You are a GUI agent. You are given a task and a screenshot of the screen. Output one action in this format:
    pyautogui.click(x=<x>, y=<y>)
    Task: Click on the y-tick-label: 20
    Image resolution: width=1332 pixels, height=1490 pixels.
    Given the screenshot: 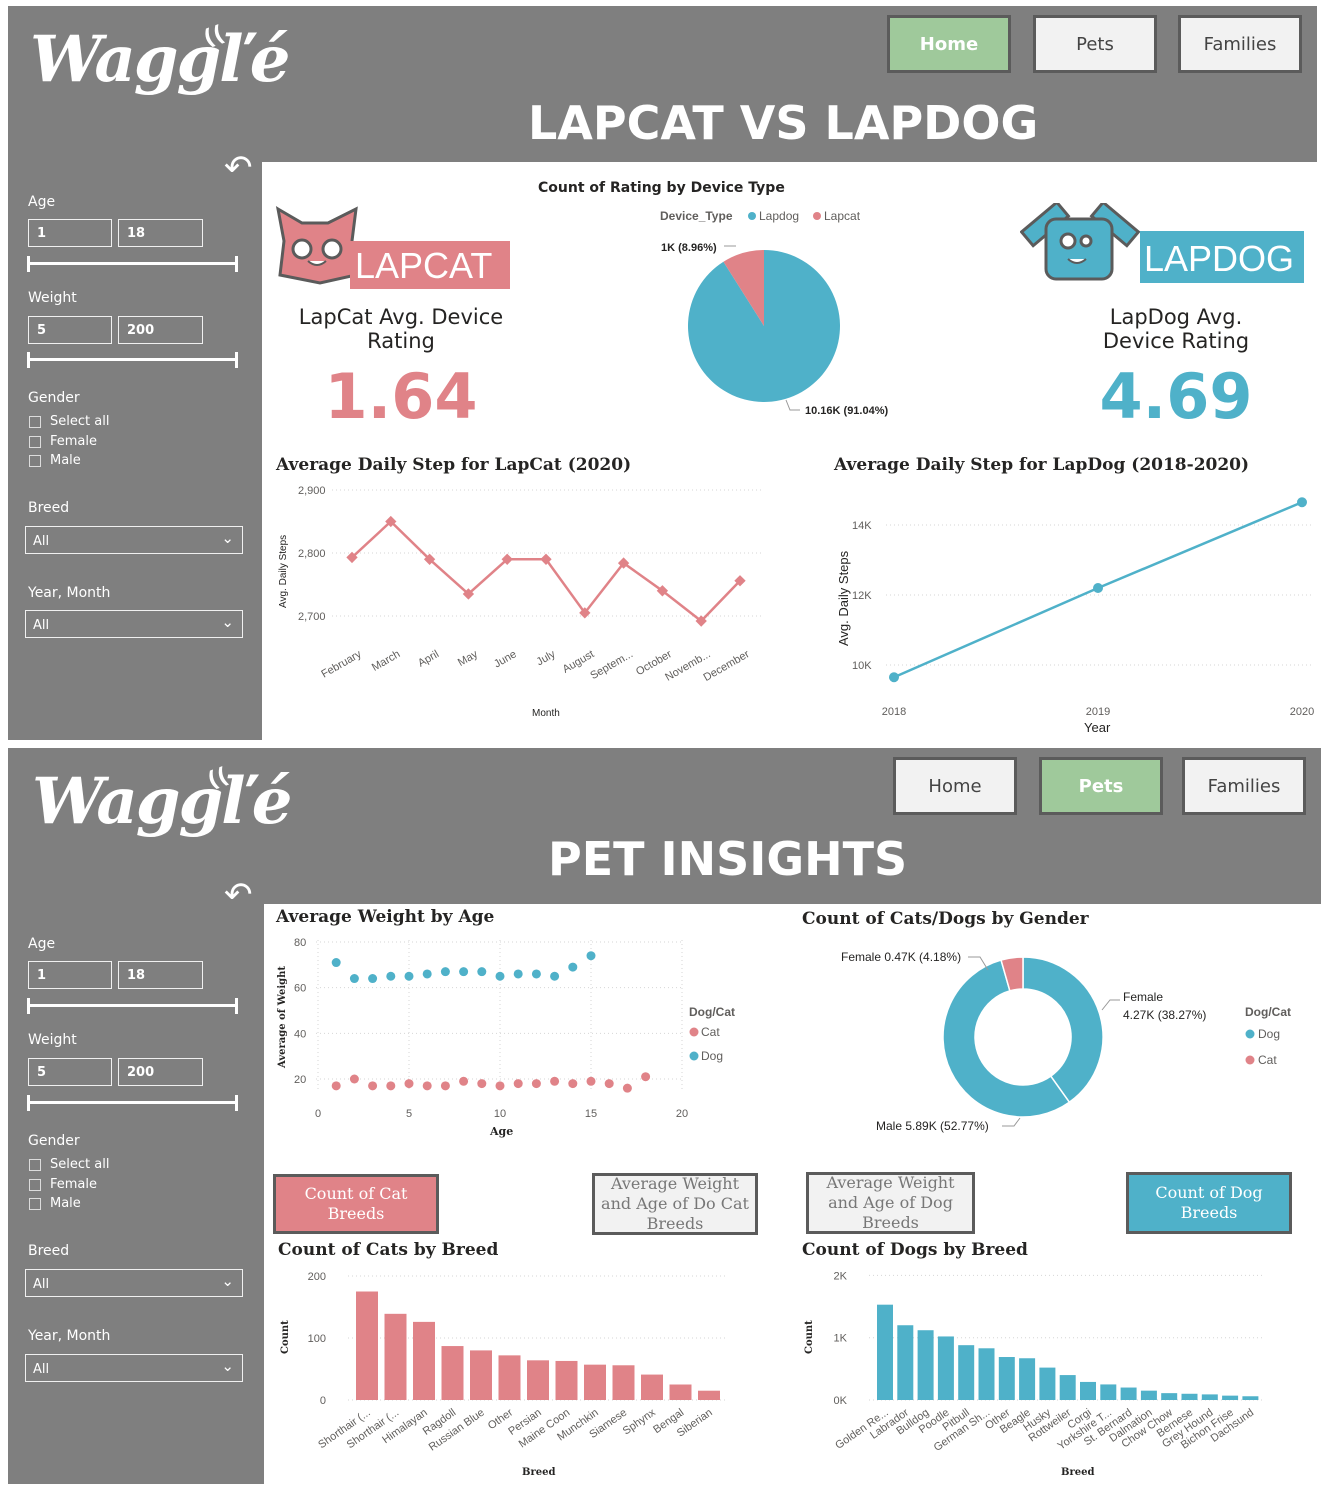 What is the action you would take?
    pyautogui.click(x=300, y=1080)
    